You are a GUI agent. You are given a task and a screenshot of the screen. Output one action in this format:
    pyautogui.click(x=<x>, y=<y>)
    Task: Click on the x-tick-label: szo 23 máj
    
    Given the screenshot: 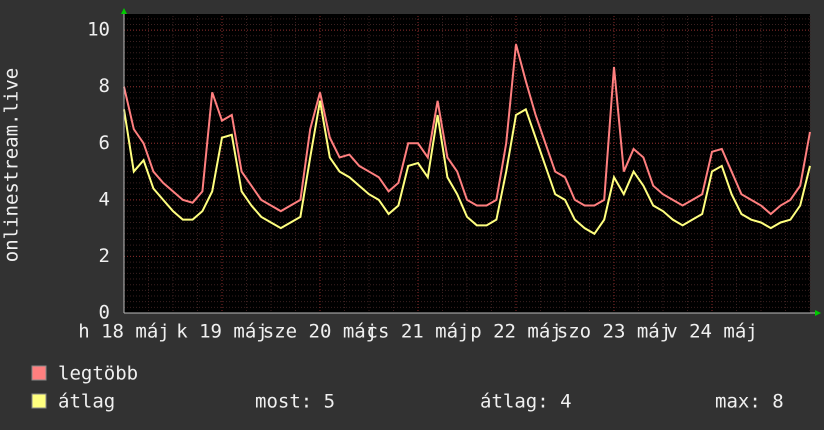 What is the action you would take?
    pyautogui.click(x=614, y=332)
    